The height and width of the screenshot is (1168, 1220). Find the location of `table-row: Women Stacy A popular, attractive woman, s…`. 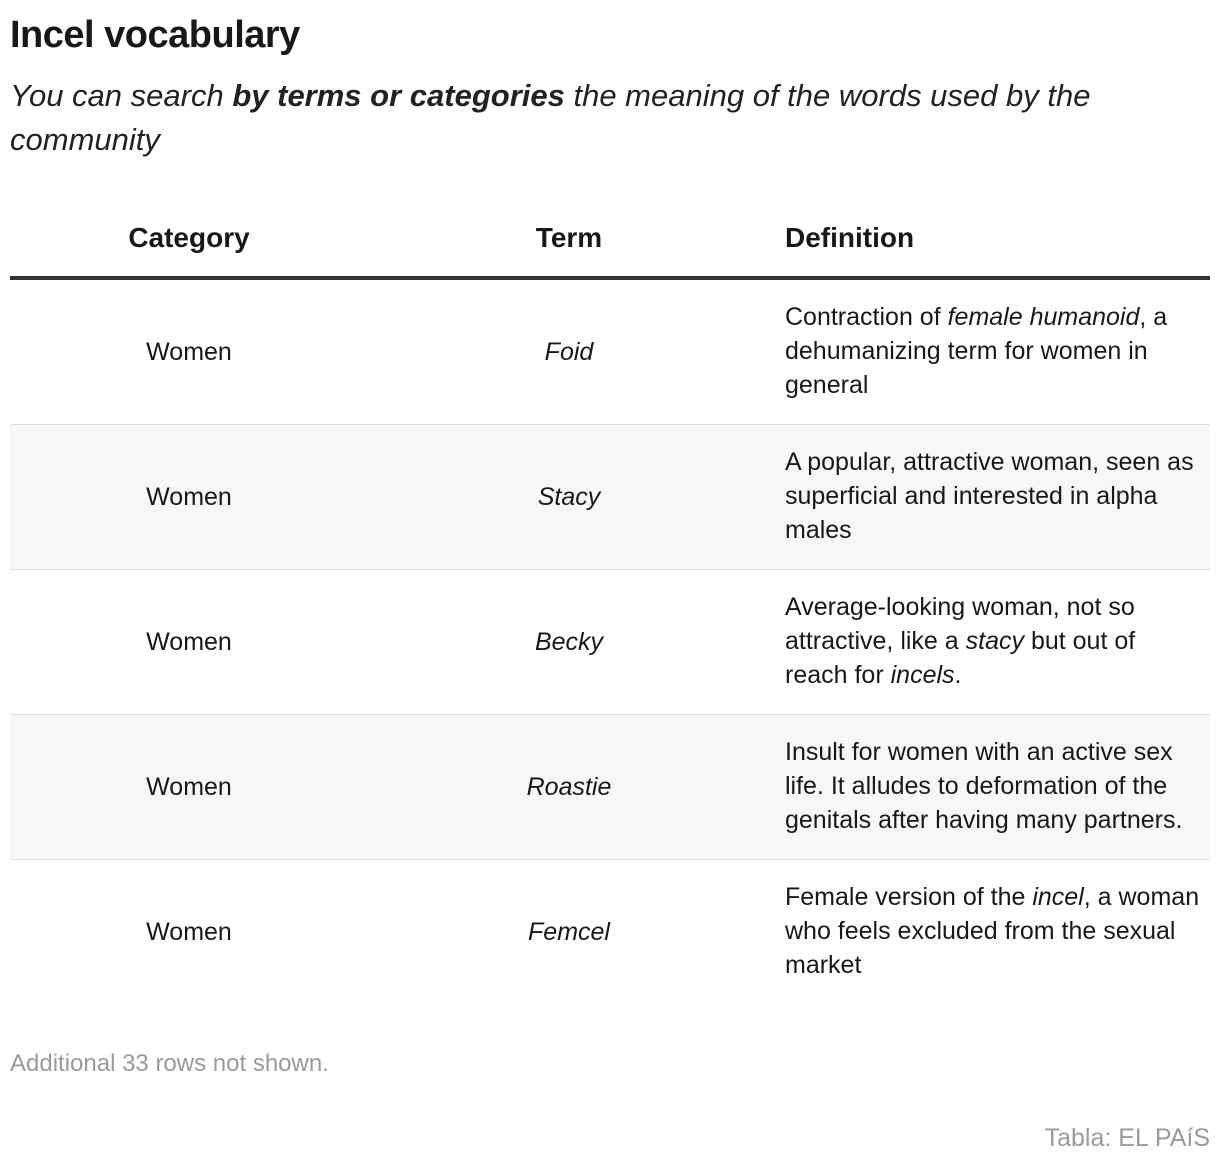

table-row: Women Stacy A popular, attractive woman, s… is located at coordinates (610, 497).